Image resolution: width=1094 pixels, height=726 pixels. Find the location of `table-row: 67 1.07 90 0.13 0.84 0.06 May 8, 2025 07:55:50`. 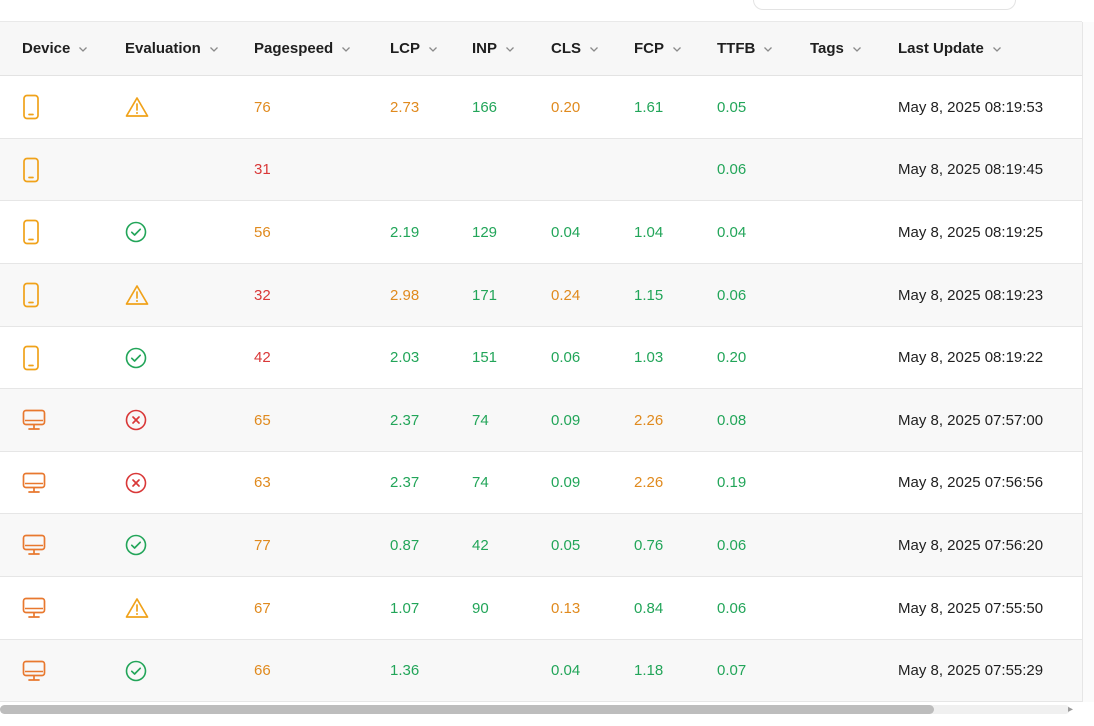

table-row: 67 1.07 90 0.13 0.84 0.06 May 8, 2025 07:55:50 is located at coordinates (541, 608).